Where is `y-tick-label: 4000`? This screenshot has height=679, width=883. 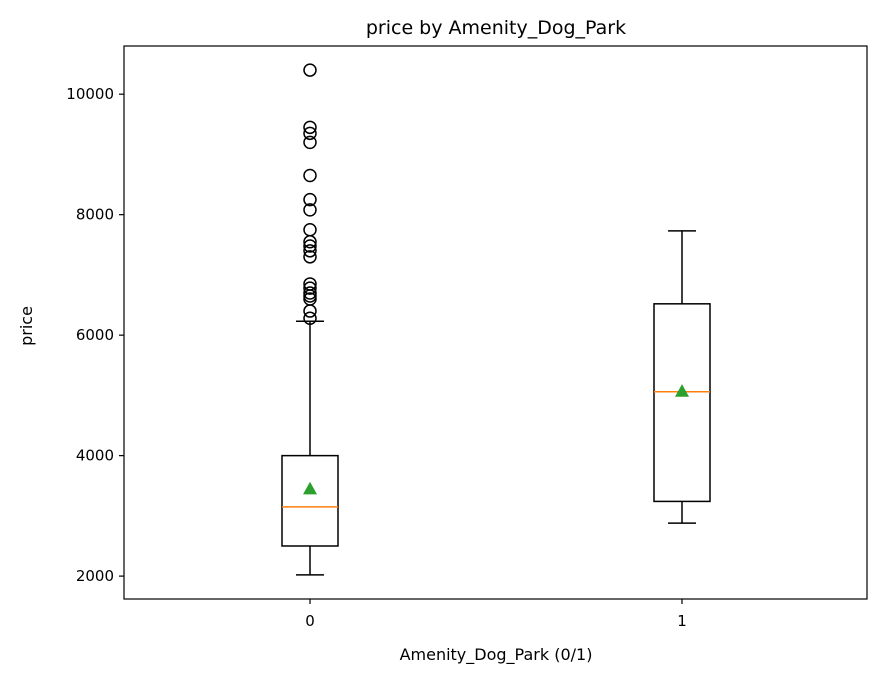 y-tick-label: 4000 is located at coordinates (95, 456).